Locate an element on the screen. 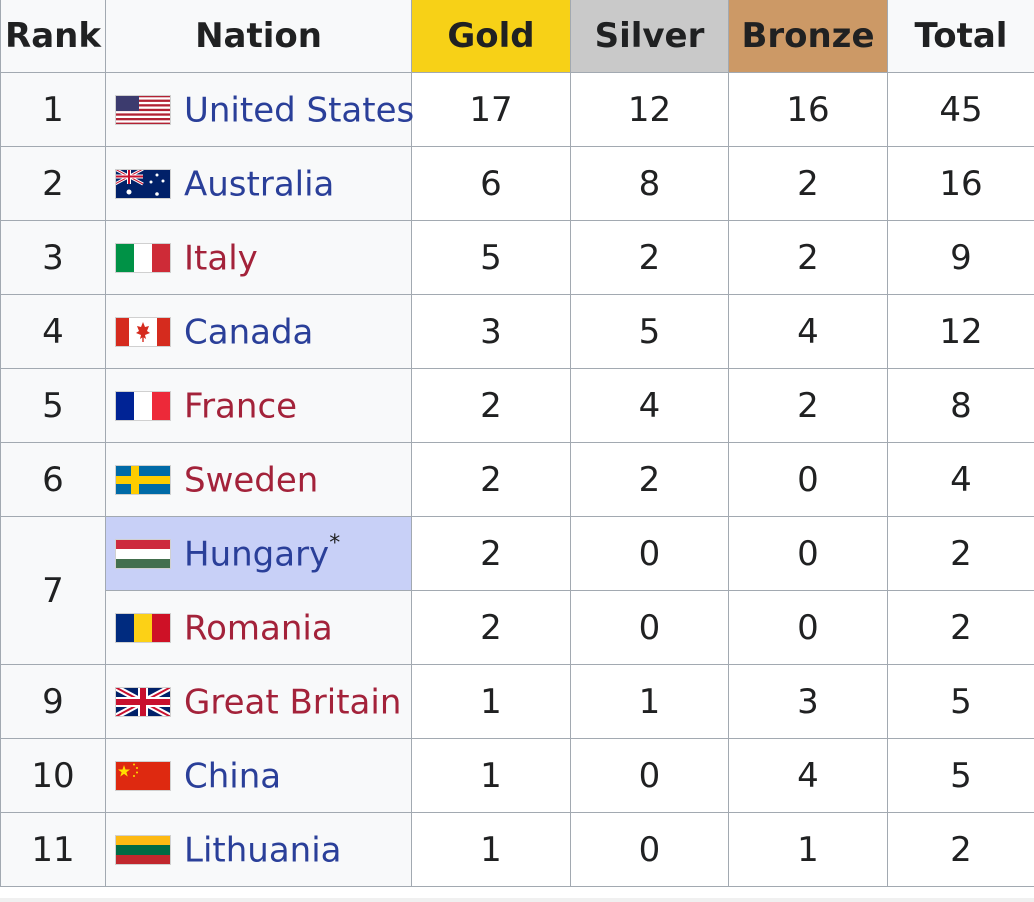 The image size is (1034, 902). total-cell: 16 is located at coordinates (960, 183).